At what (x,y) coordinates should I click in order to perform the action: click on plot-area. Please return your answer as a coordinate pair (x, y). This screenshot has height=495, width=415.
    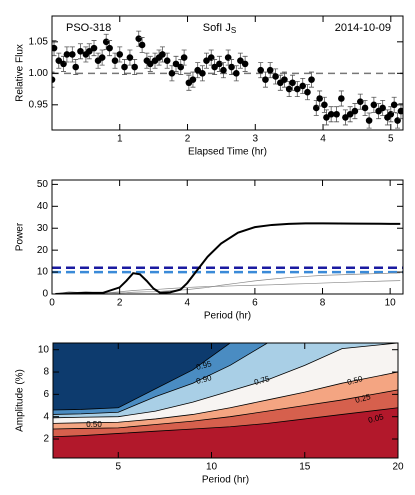
    Looking at the image, I should click on (227, 258).